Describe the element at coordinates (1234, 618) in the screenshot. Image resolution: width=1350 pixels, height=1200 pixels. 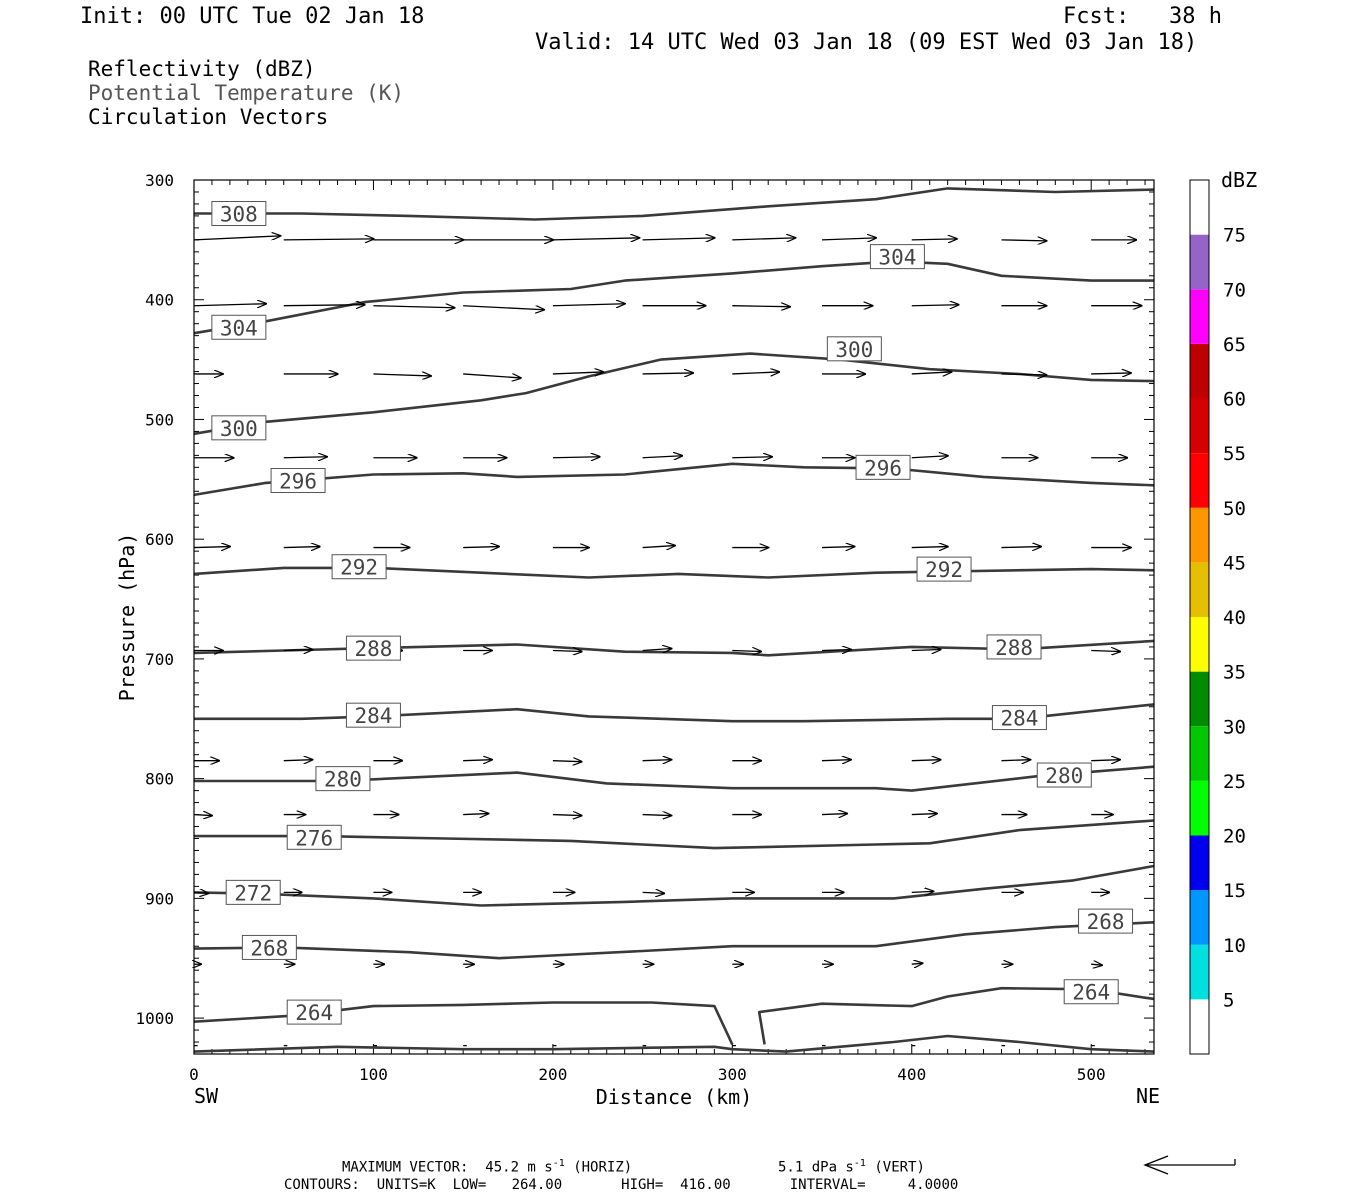
I see `colorbar-label: 40` at that location.